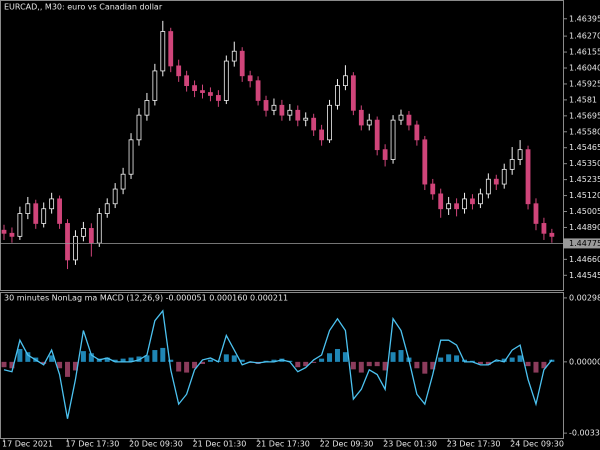 Image resolution: width=600 pixels, height=450 pixels. I want to click on y-tick-label: 1.45925, so click(584, 83).